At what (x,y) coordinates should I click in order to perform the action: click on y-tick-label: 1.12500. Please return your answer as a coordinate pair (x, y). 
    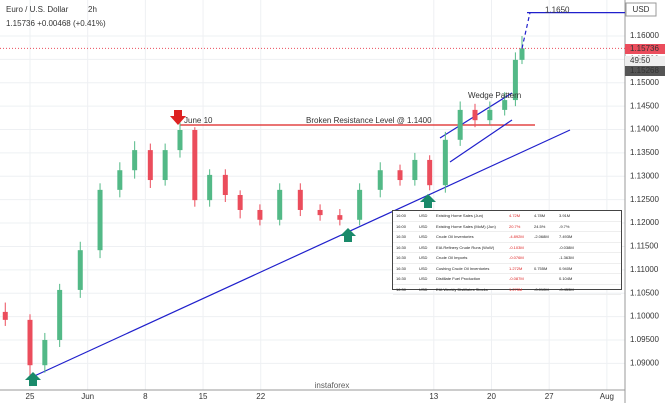
    Looking at the image, I should click on (644, 199).